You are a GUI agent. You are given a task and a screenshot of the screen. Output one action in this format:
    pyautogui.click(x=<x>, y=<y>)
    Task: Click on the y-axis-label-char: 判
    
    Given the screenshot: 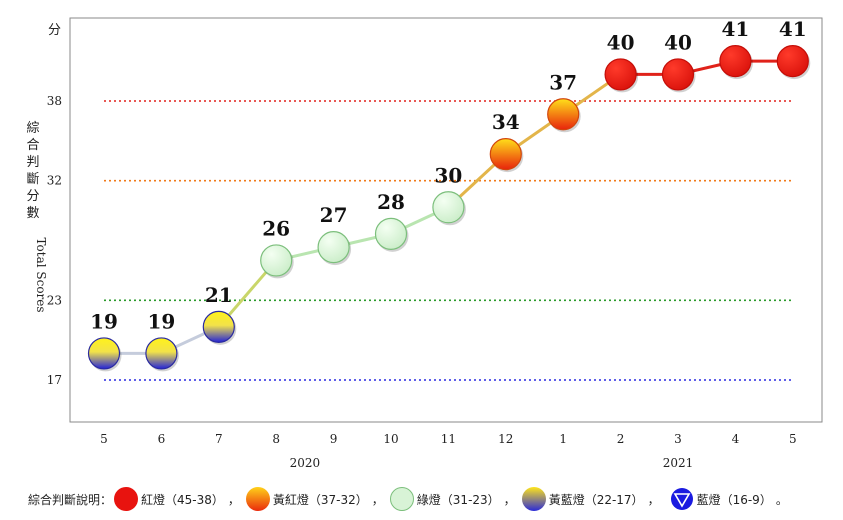 What is the action you would take?
    pyautogui.click(x=32, y=162)
    